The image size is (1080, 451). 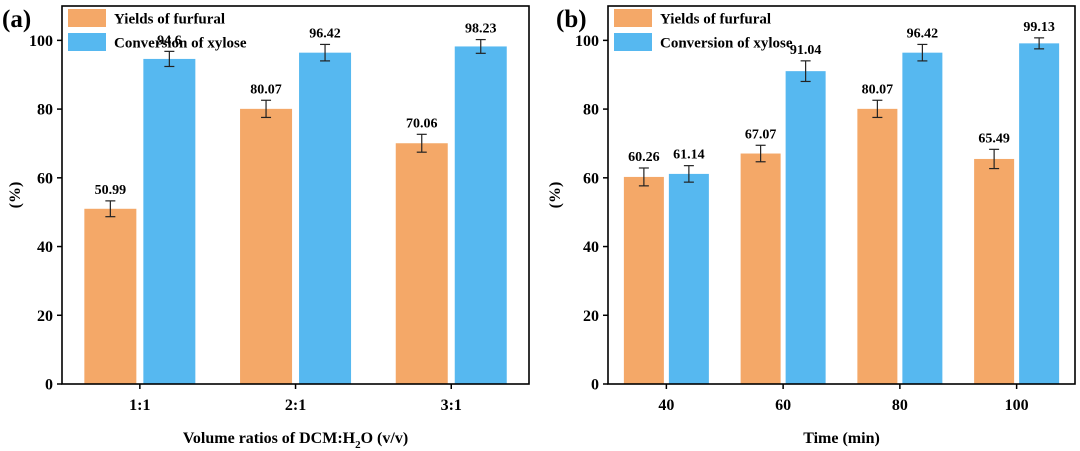 What do you see at coordinates (169, 40) in the screenshot?
I see `data-label-conversion-0: 94.6` at bounding box center [169, 40].